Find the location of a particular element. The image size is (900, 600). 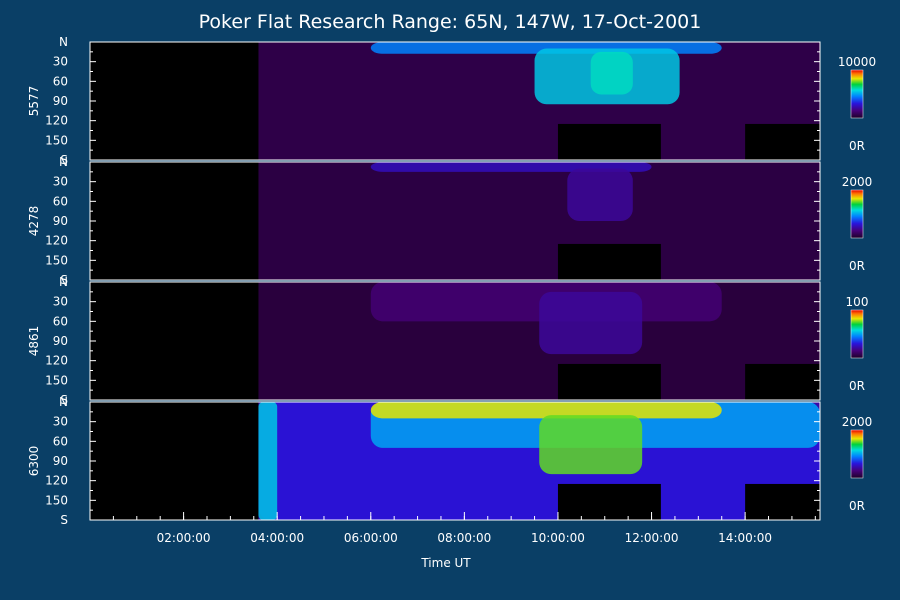

panel-label-4278: 4278 is located at coordinates (34, 221).